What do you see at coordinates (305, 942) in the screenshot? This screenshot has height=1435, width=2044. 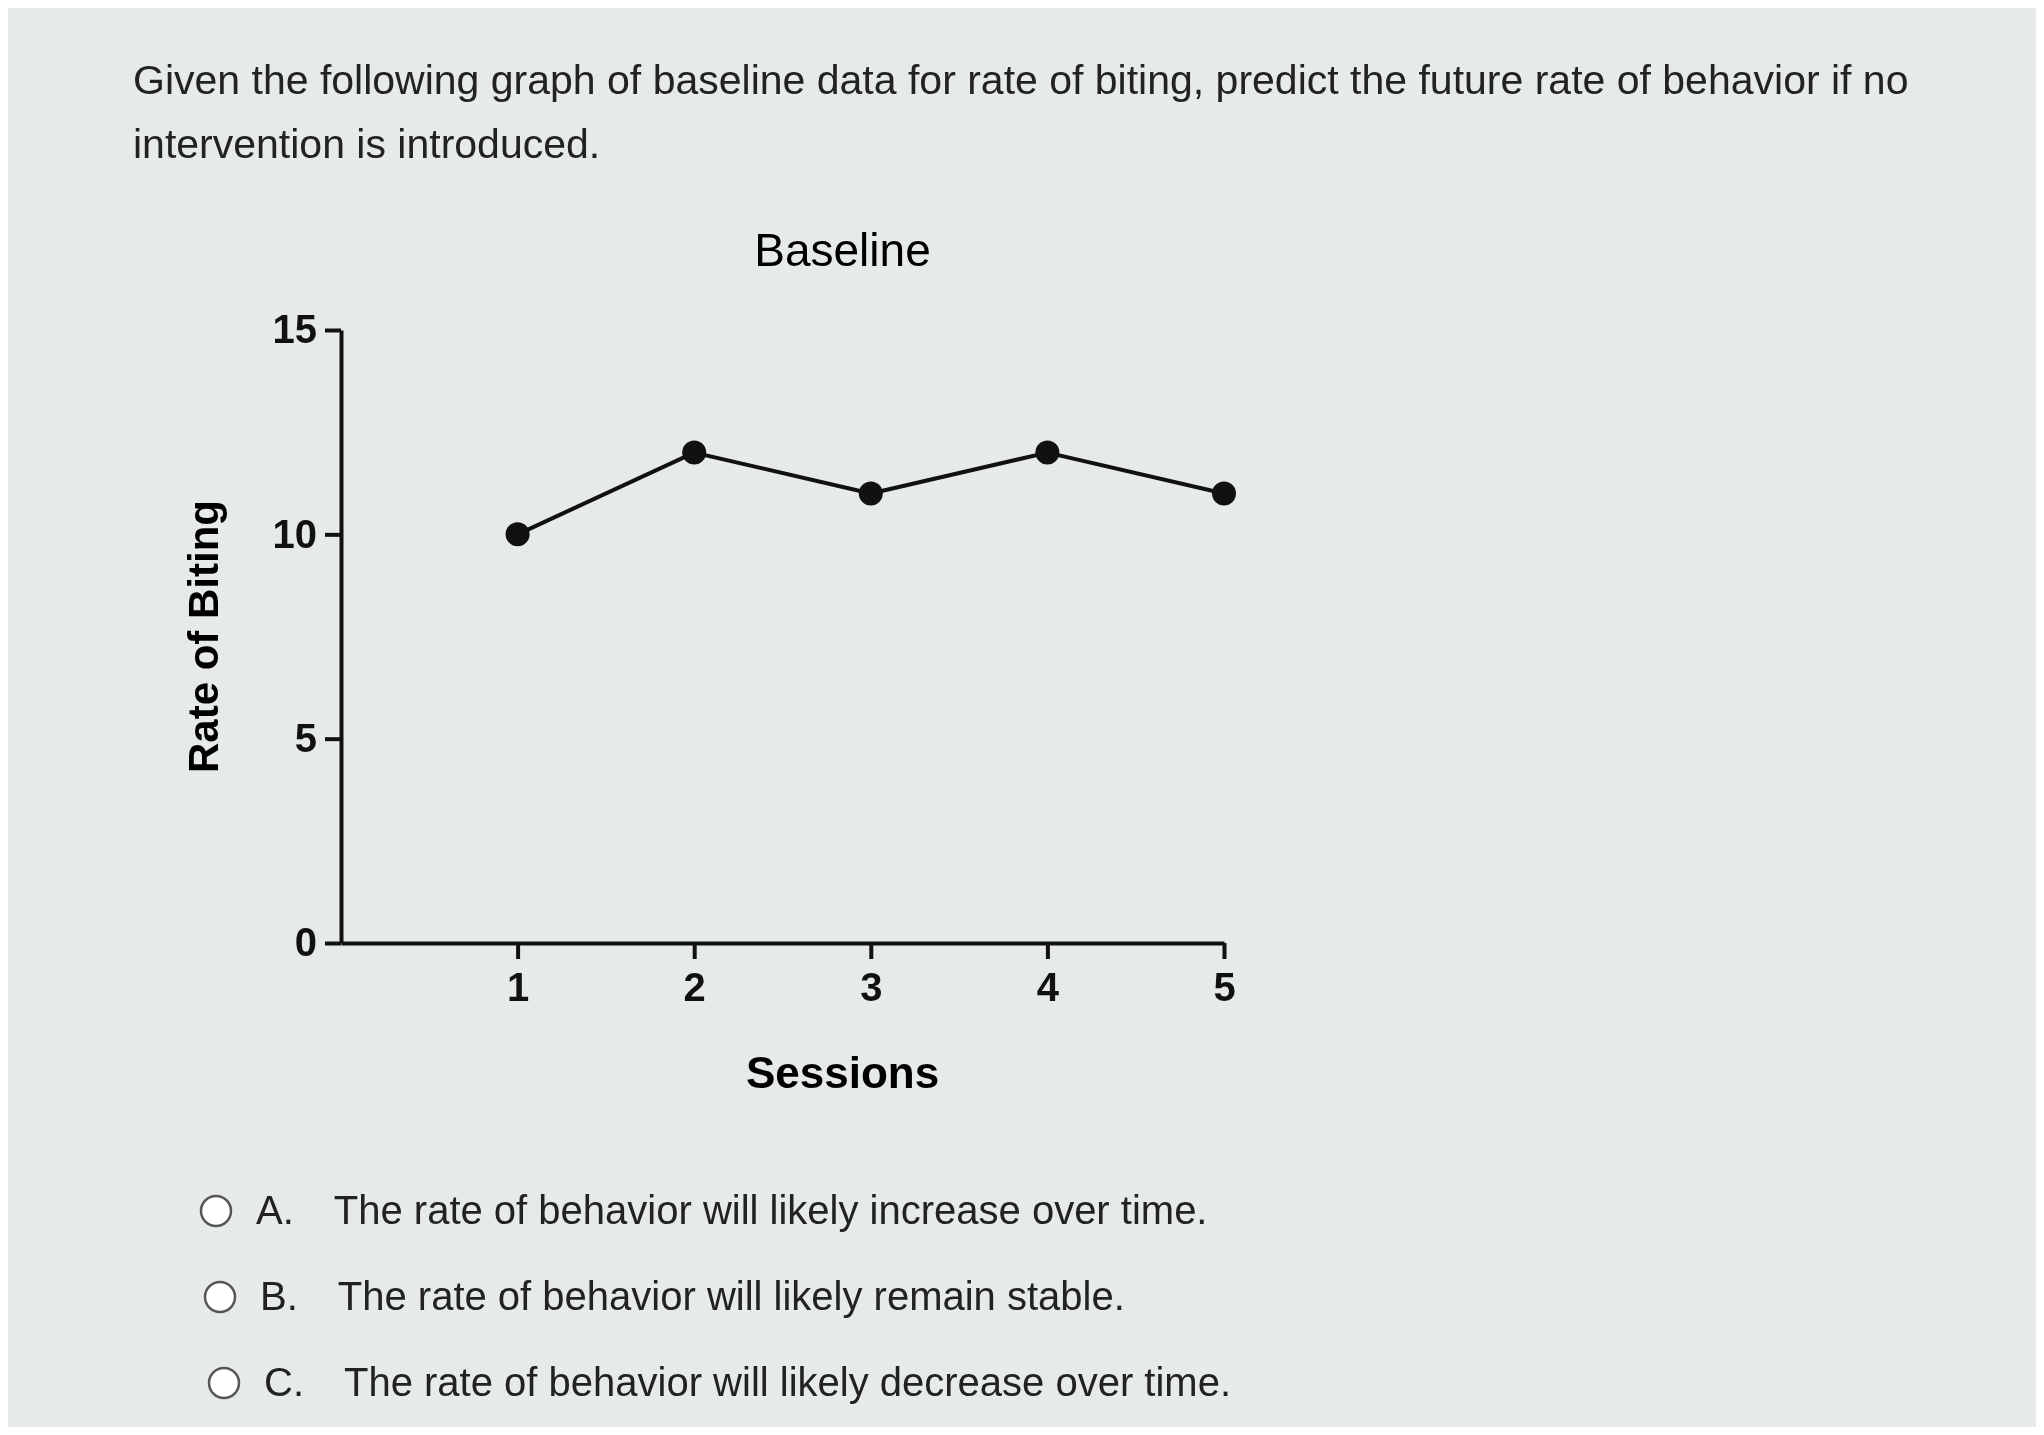 I see `y-tick-label: 0` at bounding box center [305, 942].